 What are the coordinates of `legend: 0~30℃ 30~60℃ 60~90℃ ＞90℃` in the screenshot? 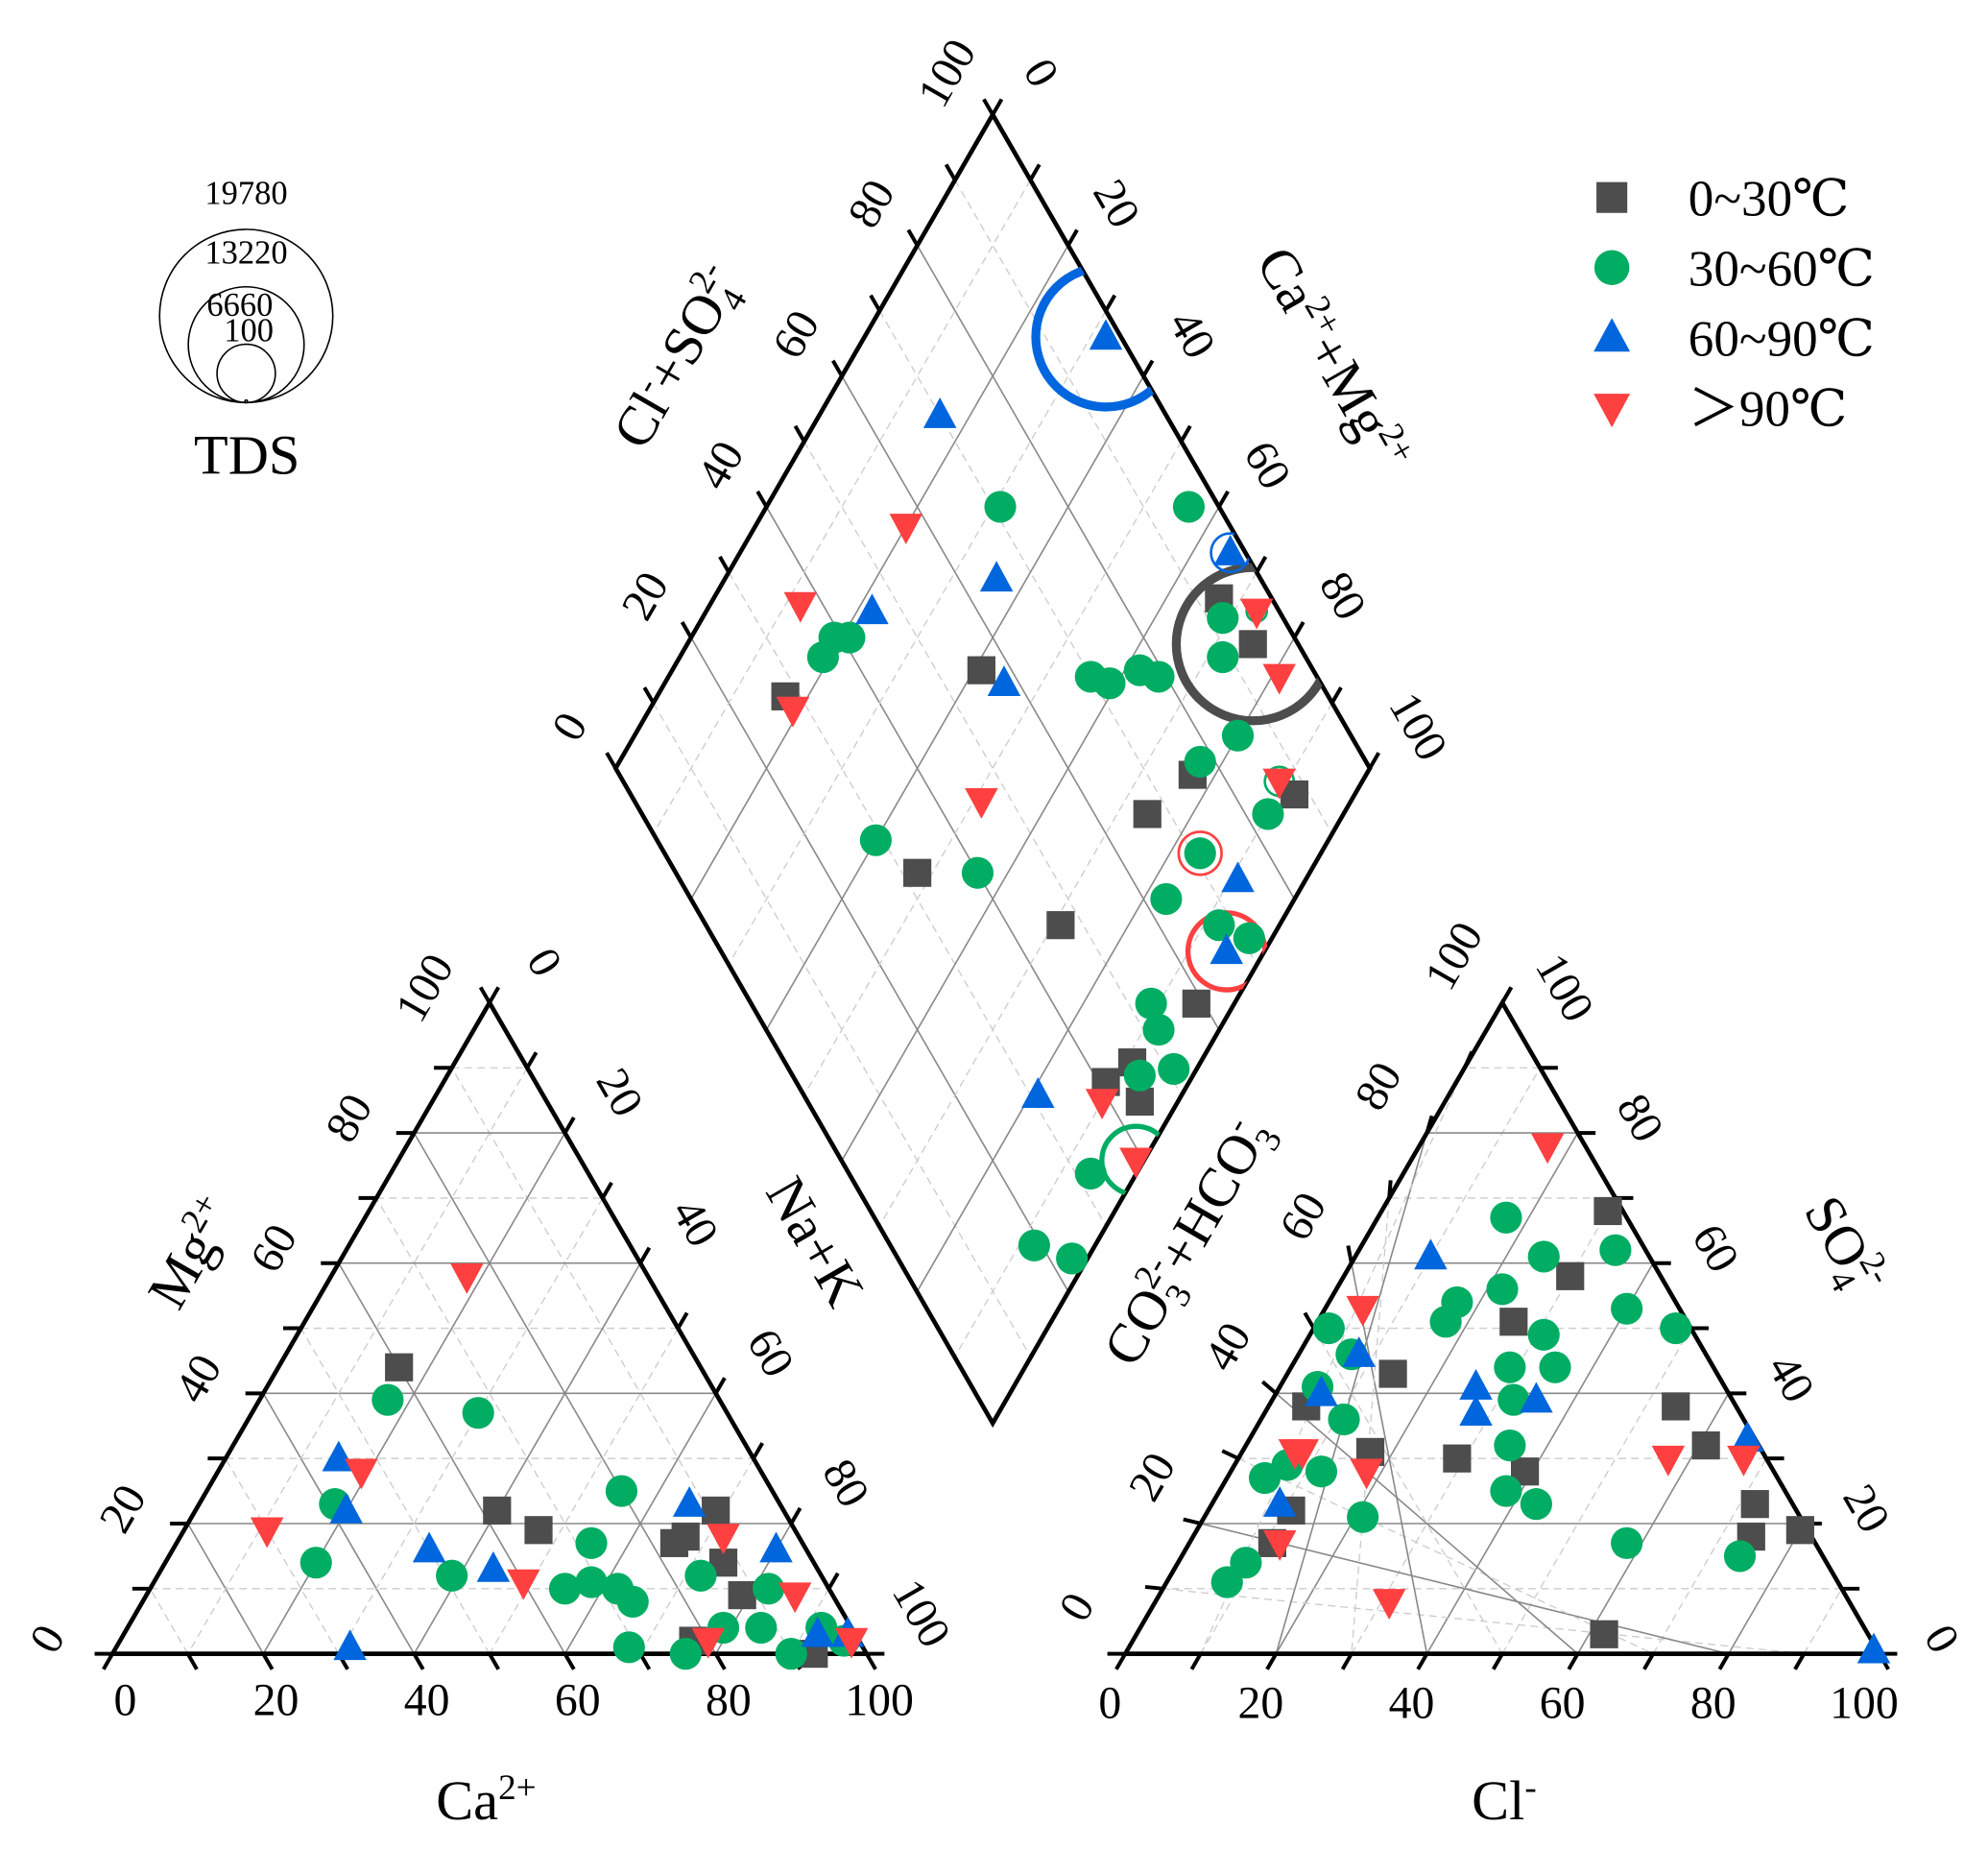 It's located at (1734, 304).